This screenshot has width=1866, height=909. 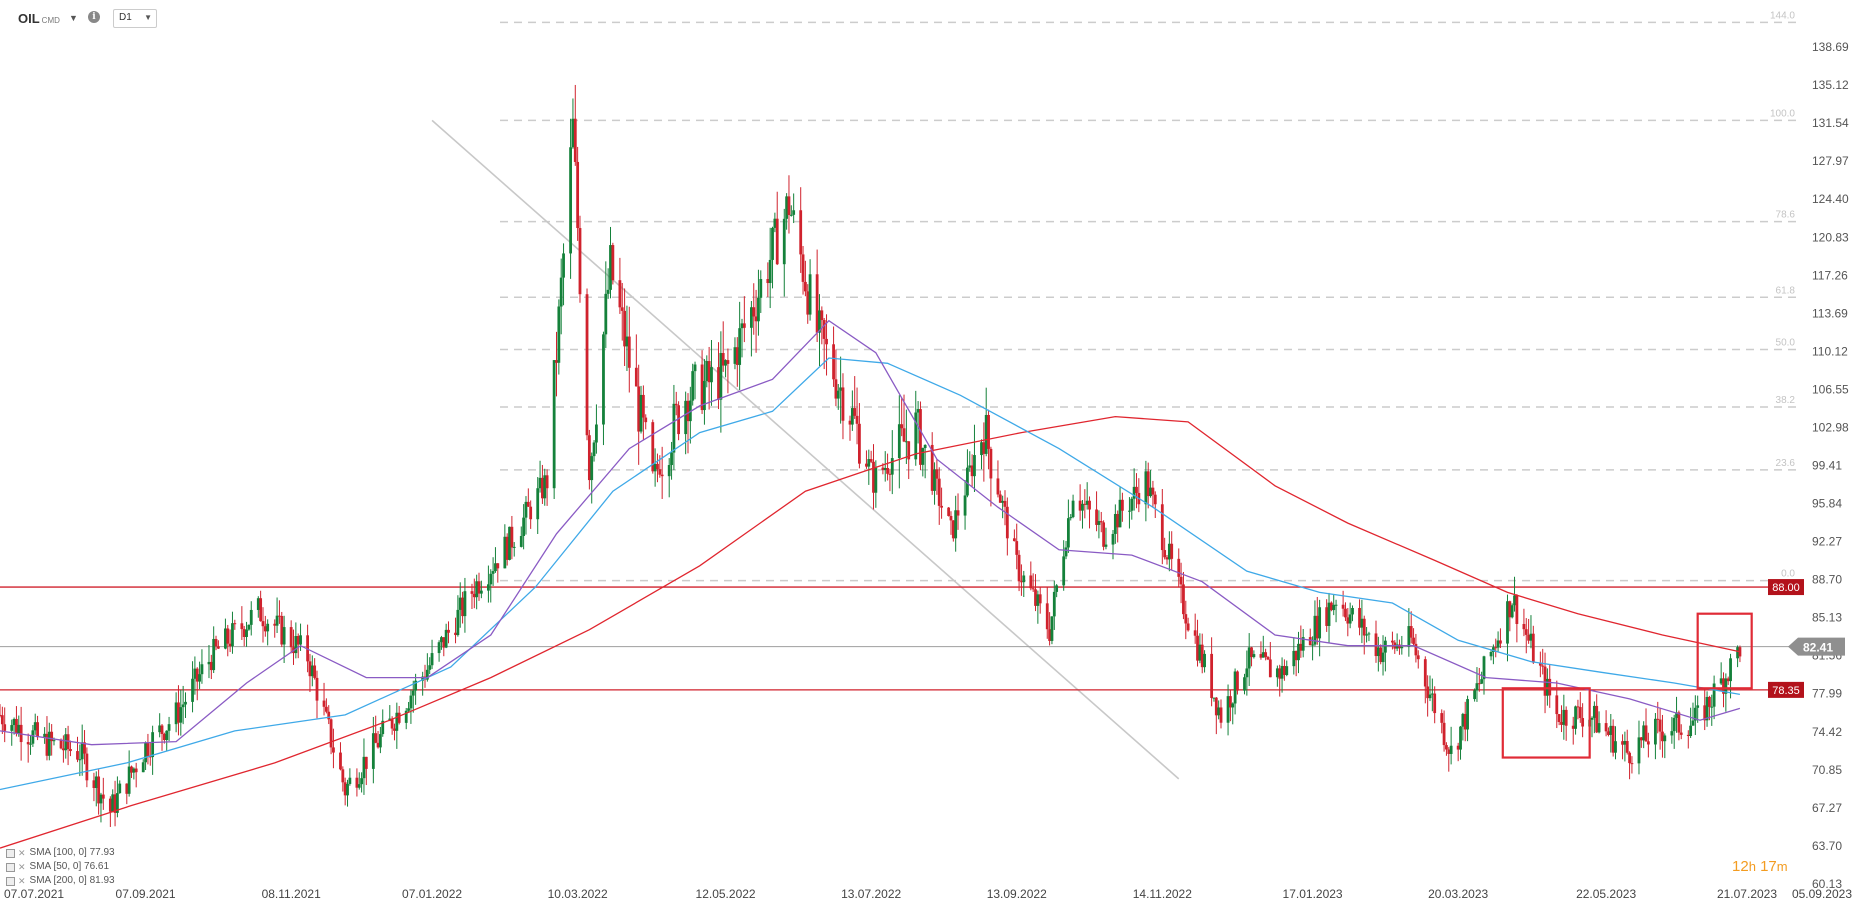 What do you see at coordinates (1830, 427) in the screenshot?
I see `price-tick-label: 102.98` at bounding box center [1830, 427].